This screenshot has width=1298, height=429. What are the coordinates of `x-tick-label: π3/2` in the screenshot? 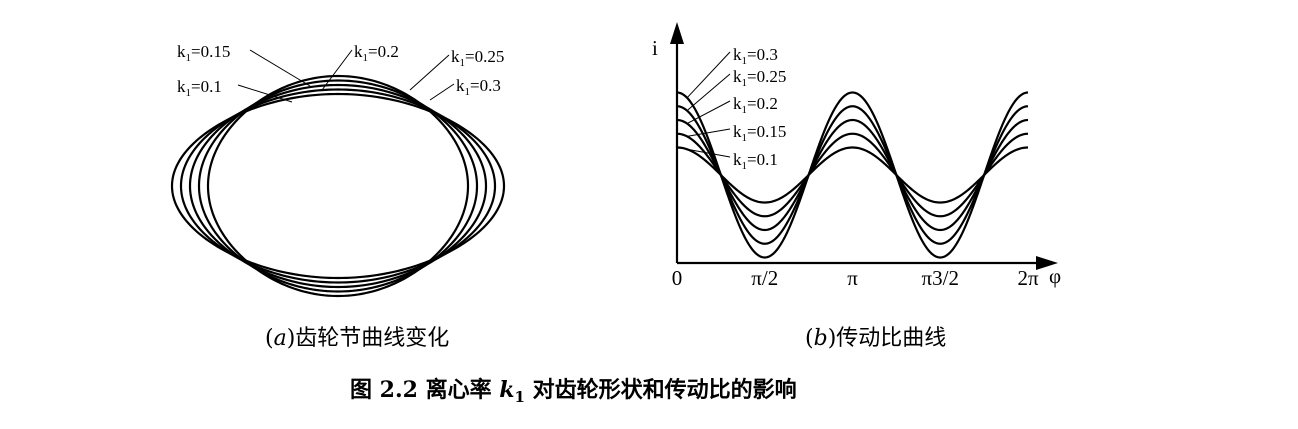 It's located at (940, 278).